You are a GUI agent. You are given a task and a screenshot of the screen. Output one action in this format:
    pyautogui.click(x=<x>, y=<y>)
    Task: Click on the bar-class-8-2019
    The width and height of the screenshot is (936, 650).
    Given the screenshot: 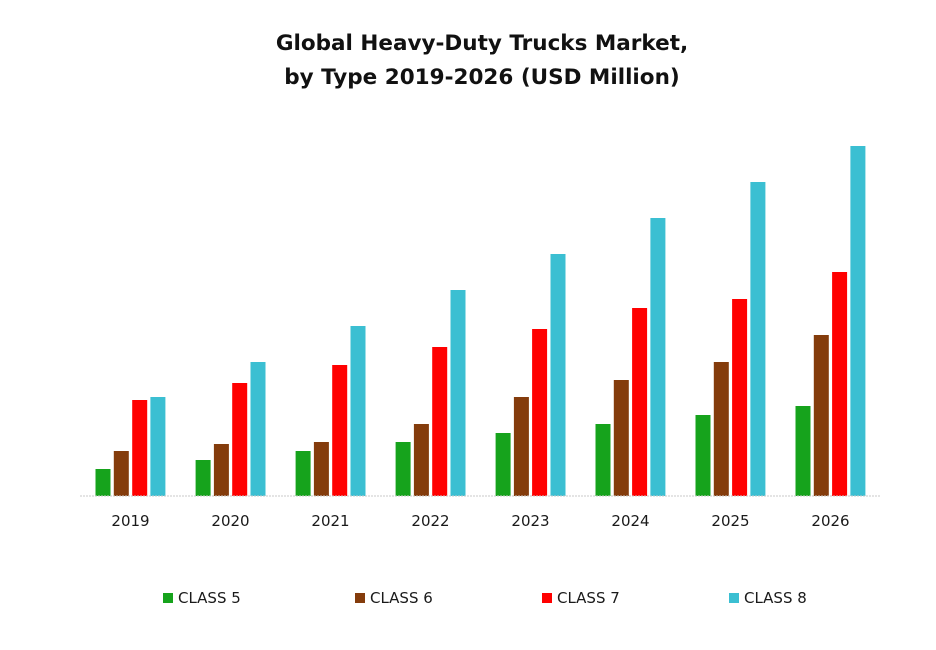 What is the action you would take?
    pyautogui.click(x=158, y=446)
    